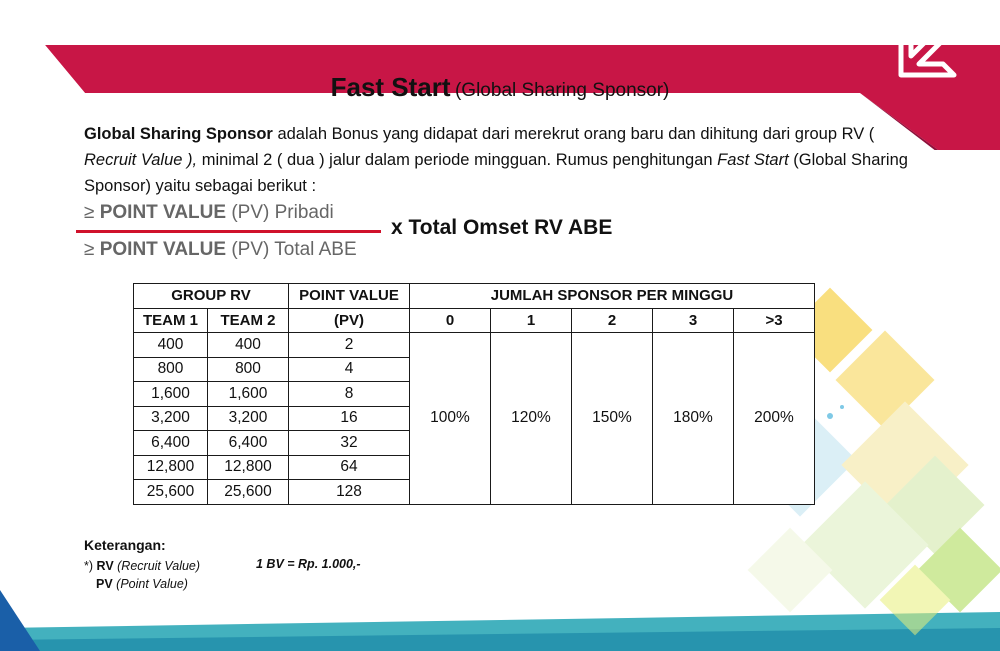 The width and height of the screenshot is (1000, 651). What do you see at coordinates (450, 418) in the screenshot?
I see `percentage-0: 100%` at bounding box center [450, 418].